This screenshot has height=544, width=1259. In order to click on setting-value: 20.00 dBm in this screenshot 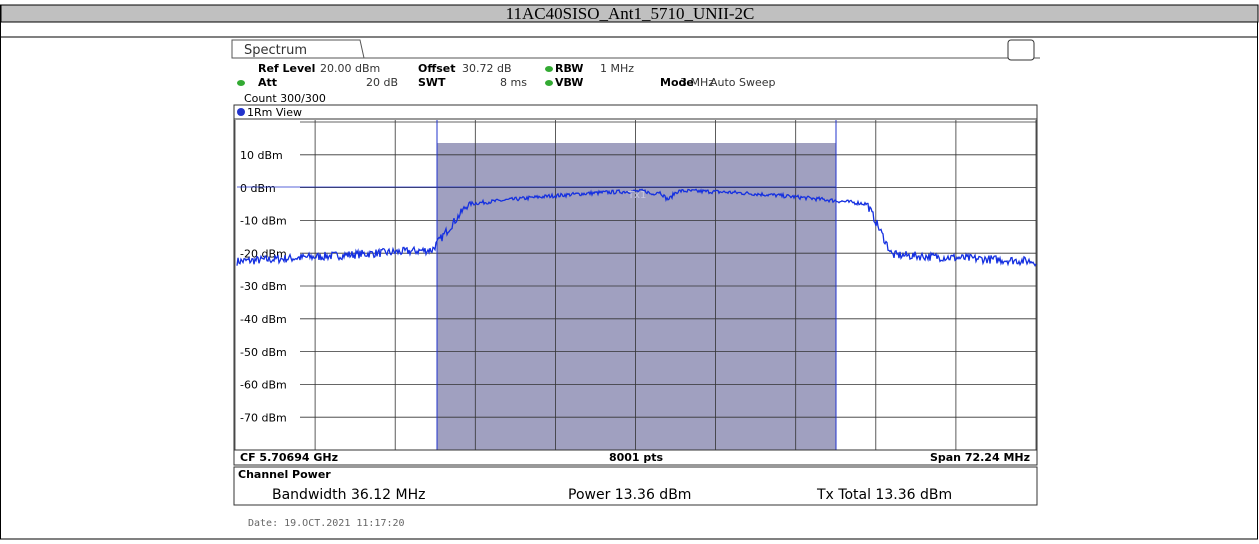, I will do `click(350, 68)`.